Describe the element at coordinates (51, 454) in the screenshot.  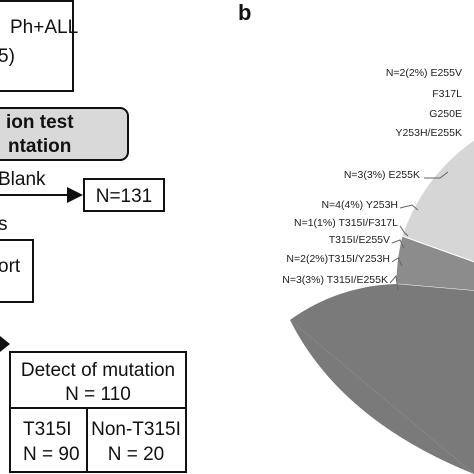
I see `table-cell: N = 90` at that location.